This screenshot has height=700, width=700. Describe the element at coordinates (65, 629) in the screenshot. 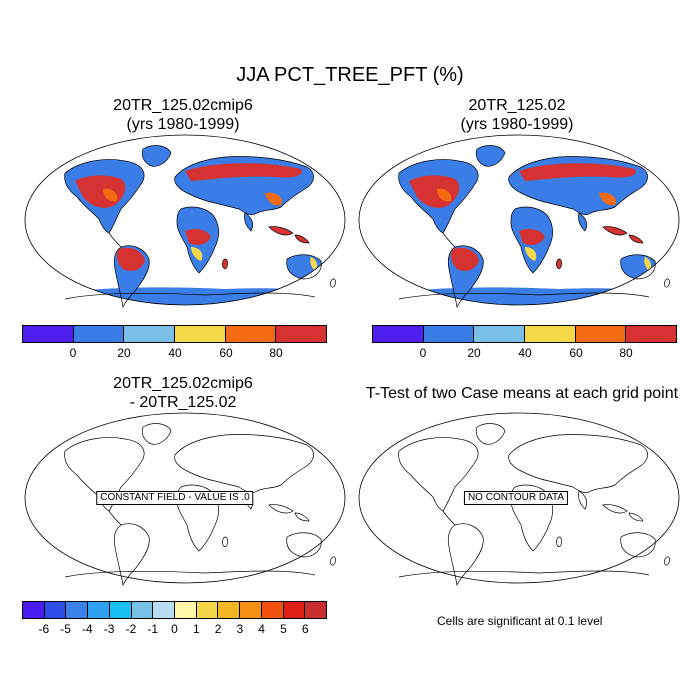

I see `colorbar-difference-tick: -5` at that location.